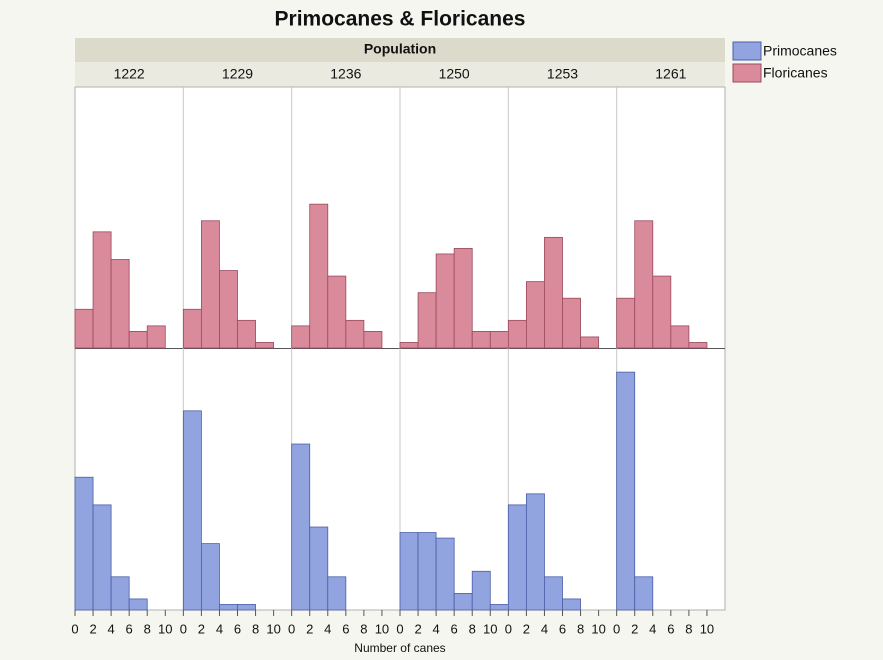 This screenshot has width=883, height=660. Describe the element at coordinates (800, 51) in the screenshot. I see `legend-label: Primocanes` at that location.